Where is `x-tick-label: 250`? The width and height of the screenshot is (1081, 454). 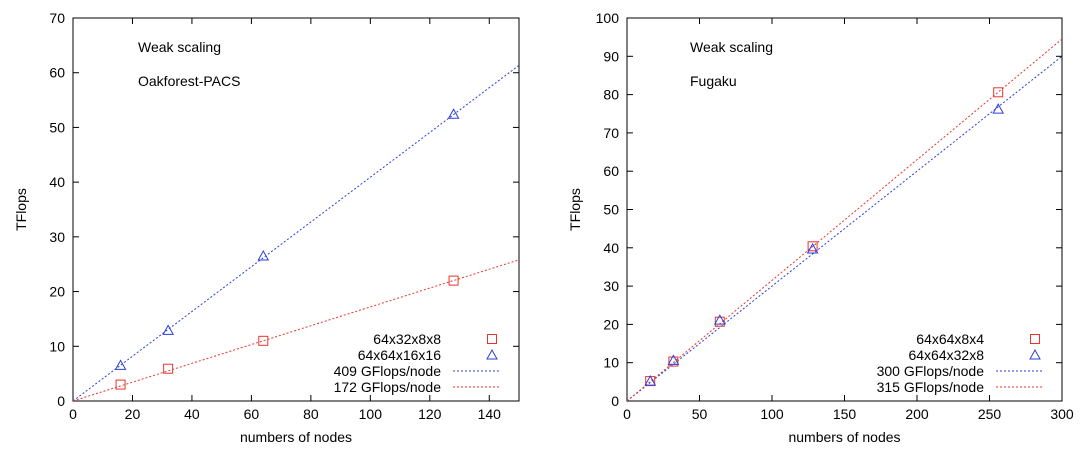 x-tick-label: 250 is located at coordinates (990, 414).